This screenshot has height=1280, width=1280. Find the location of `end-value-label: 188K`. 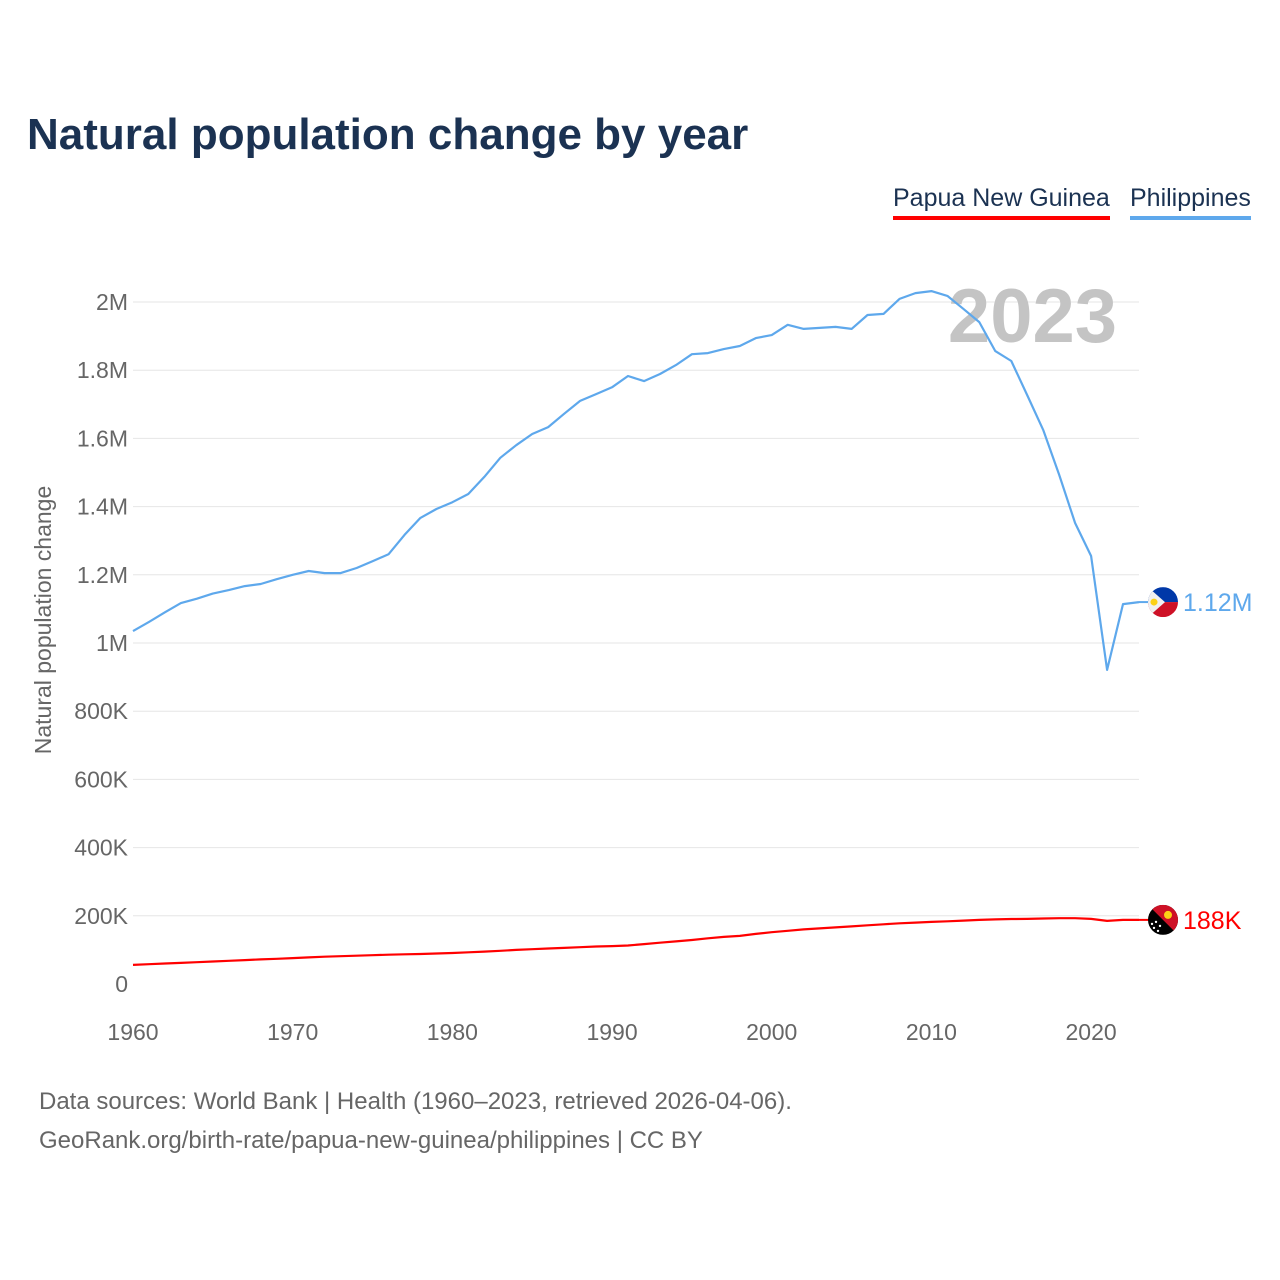

end-value-label: 188K is located at coordinates (1212, 921).